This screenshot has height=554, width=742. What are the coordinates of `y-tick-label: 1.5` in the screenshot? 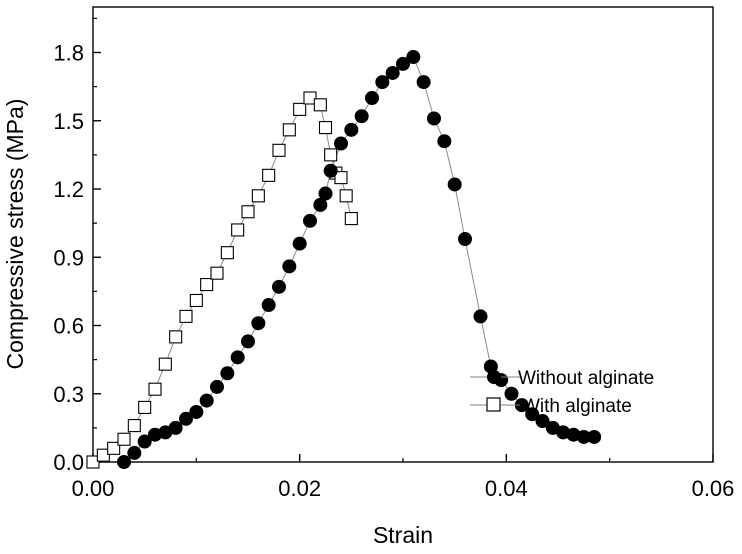 It's located at (68, 121).